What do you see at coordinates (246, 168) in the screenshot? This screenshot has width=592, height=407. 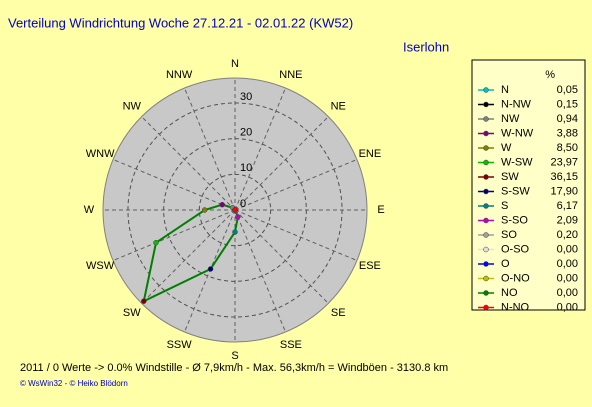 I see `r-tick-label: 10` at bounding box center [246, 168].